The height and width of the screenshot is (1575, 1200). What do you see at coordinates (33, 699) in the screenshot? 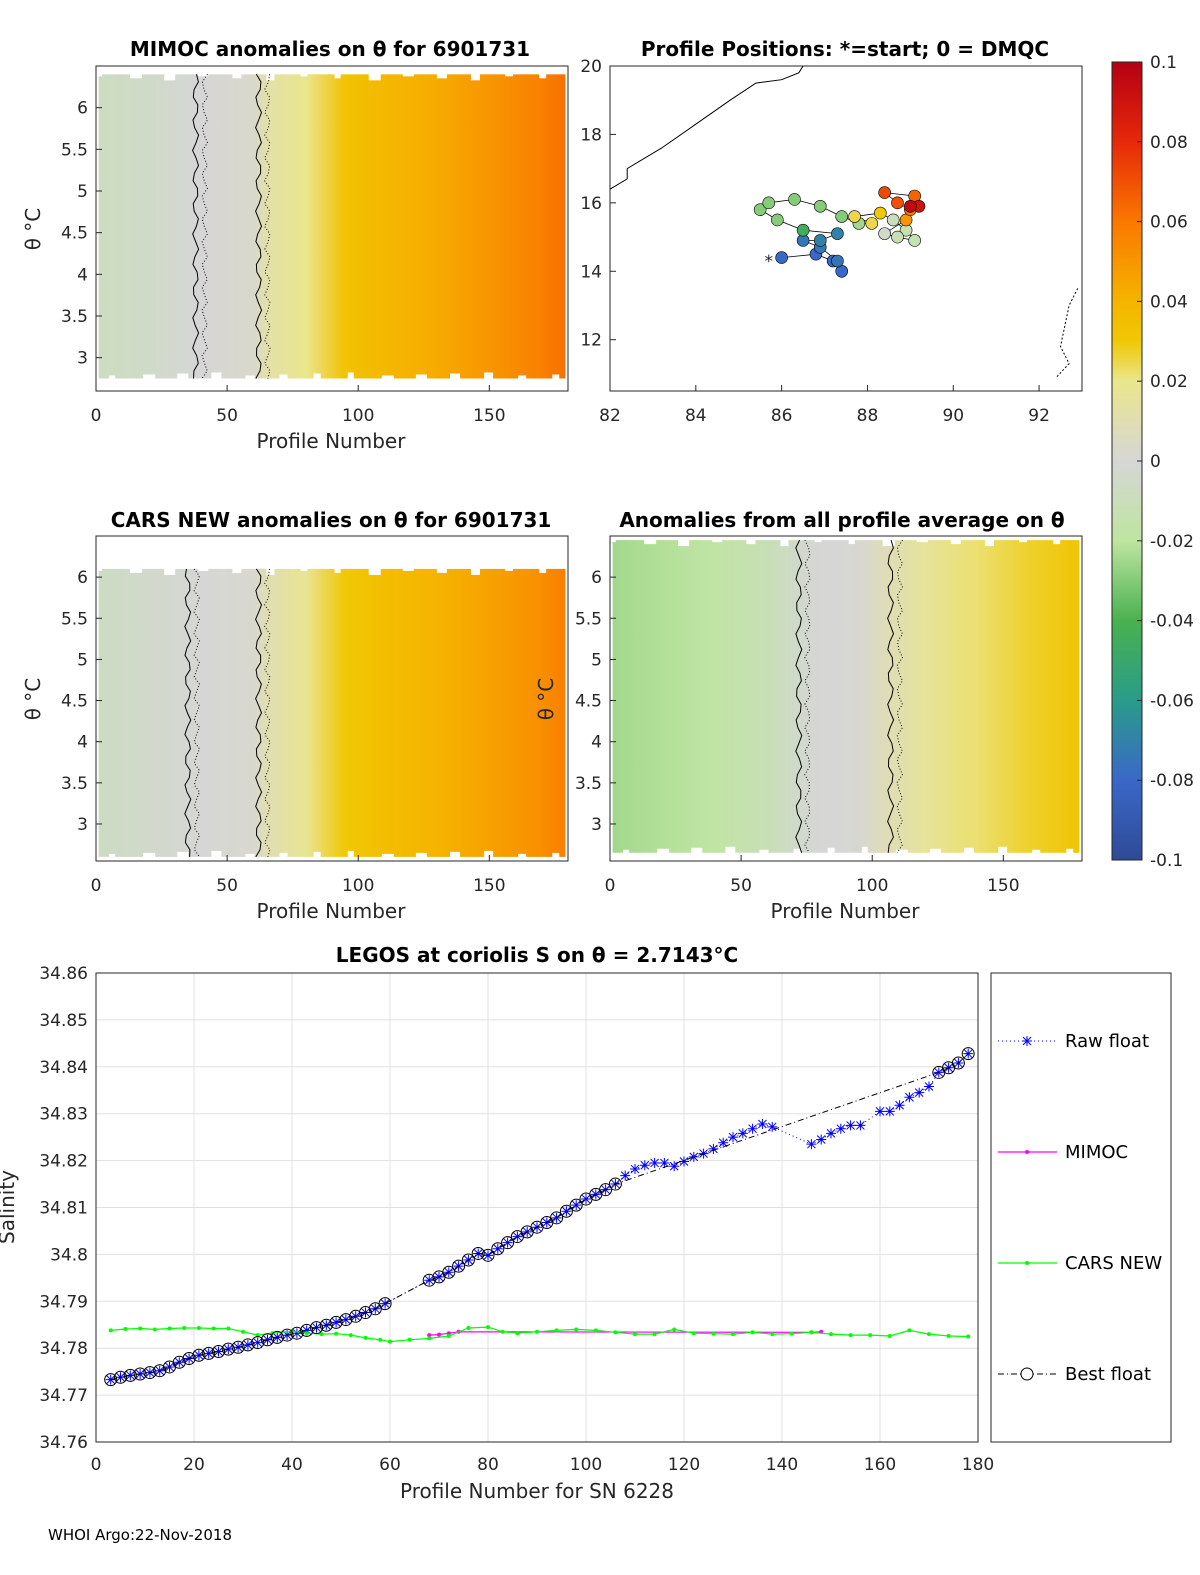
I see `cars-y-axis-label: θ °C` at bounding box center [33, 699].